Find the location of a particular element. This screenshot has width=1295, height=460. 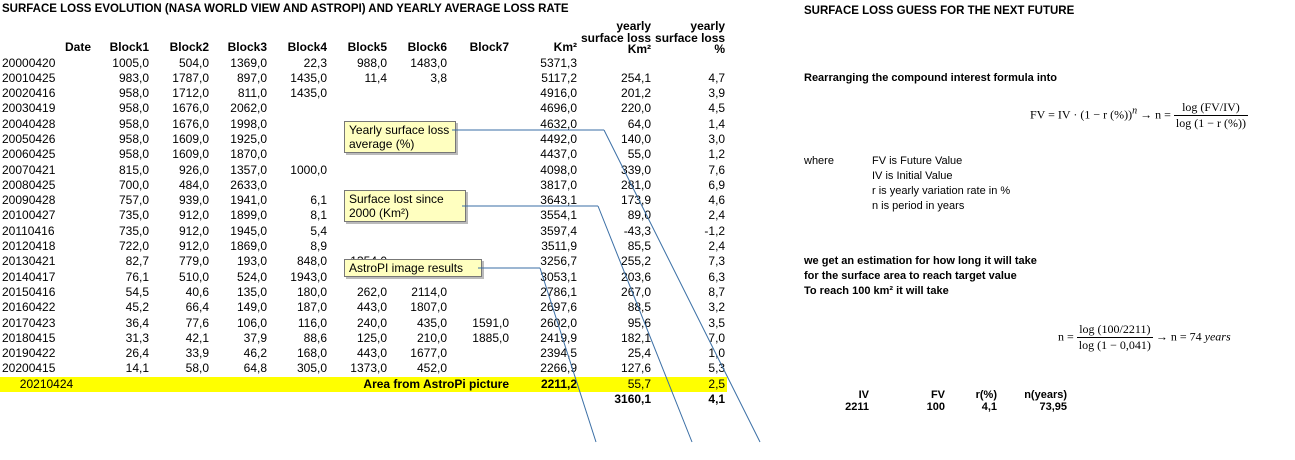

table-cell: 7,6 is located at coordinates (717, 169).